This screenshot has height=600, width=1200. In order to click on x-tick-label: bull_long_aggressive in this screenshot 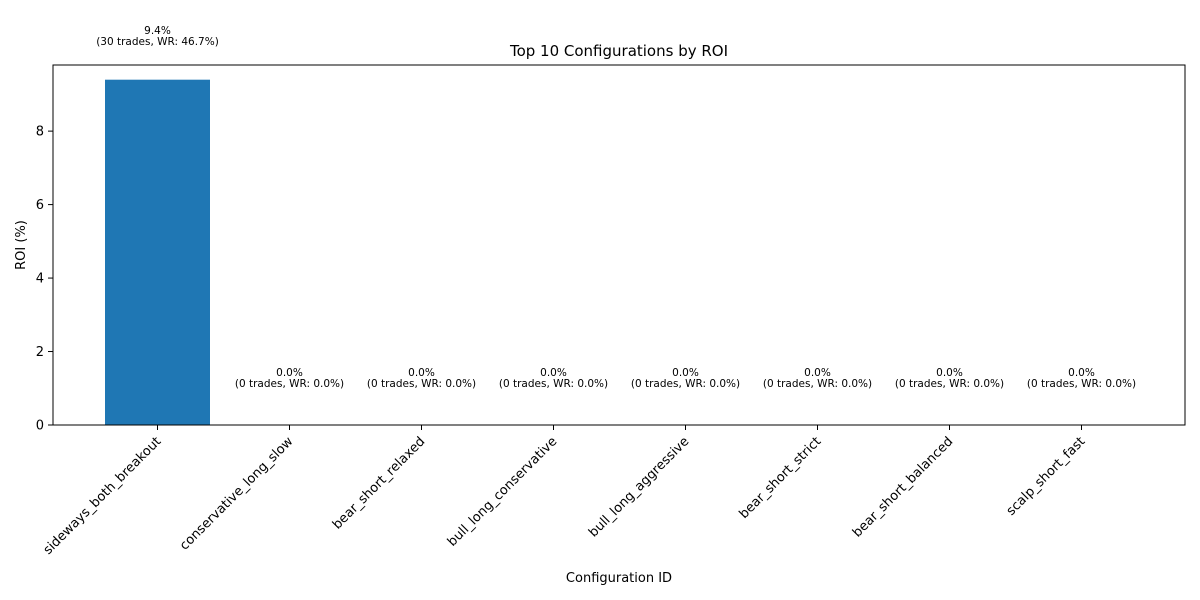, I will do `click(639, 487)`.